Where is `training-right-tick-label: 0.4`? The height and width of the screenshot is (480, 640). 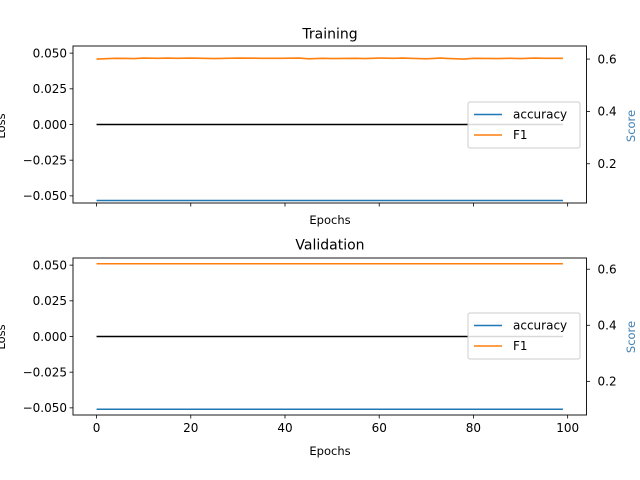
training-right-tick-label: 0.4 is located at coordinates (607, 112).